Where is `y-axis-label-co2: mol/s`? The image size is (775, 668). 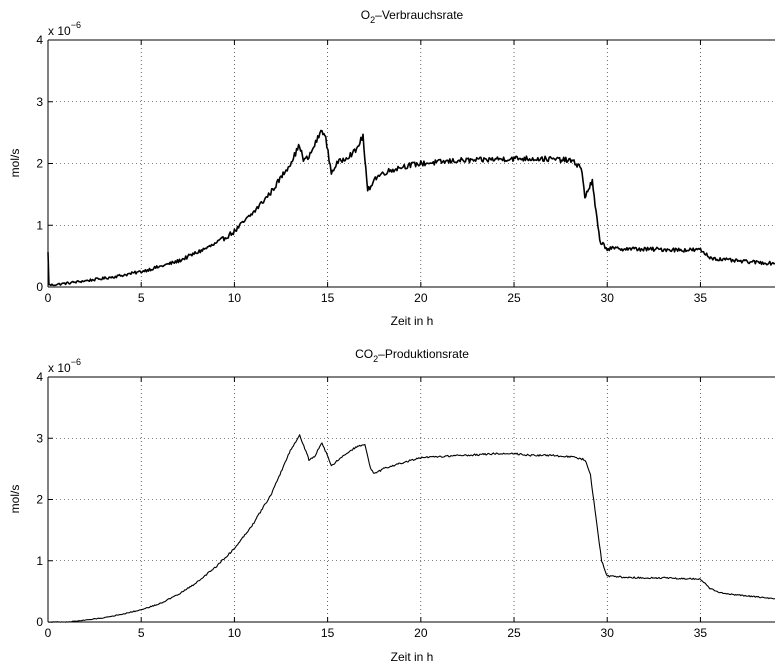 y-axis-label-co2: mol/s is located at coordinates (15, 499).